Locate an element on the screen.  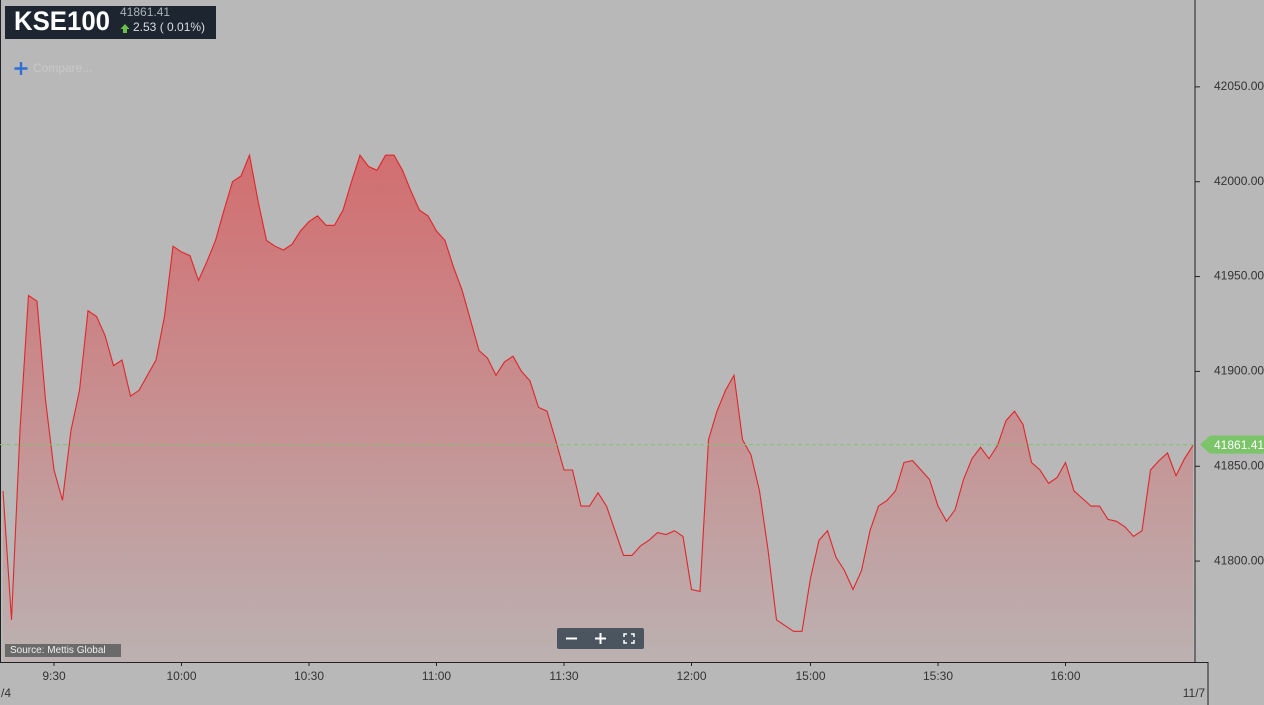
compare-plus is located at coordinates (21, 68).